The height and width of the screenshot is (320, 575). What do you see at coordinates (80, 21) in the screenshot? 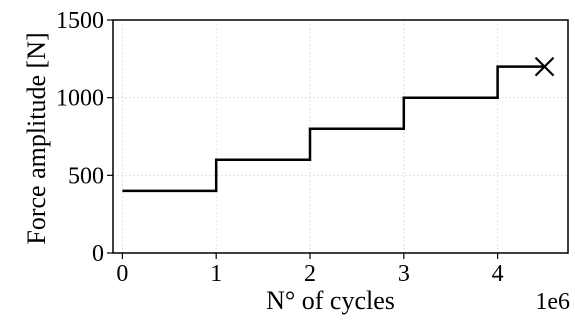
I see `y-tick-label: 1500` at bounding box center [80, 21].